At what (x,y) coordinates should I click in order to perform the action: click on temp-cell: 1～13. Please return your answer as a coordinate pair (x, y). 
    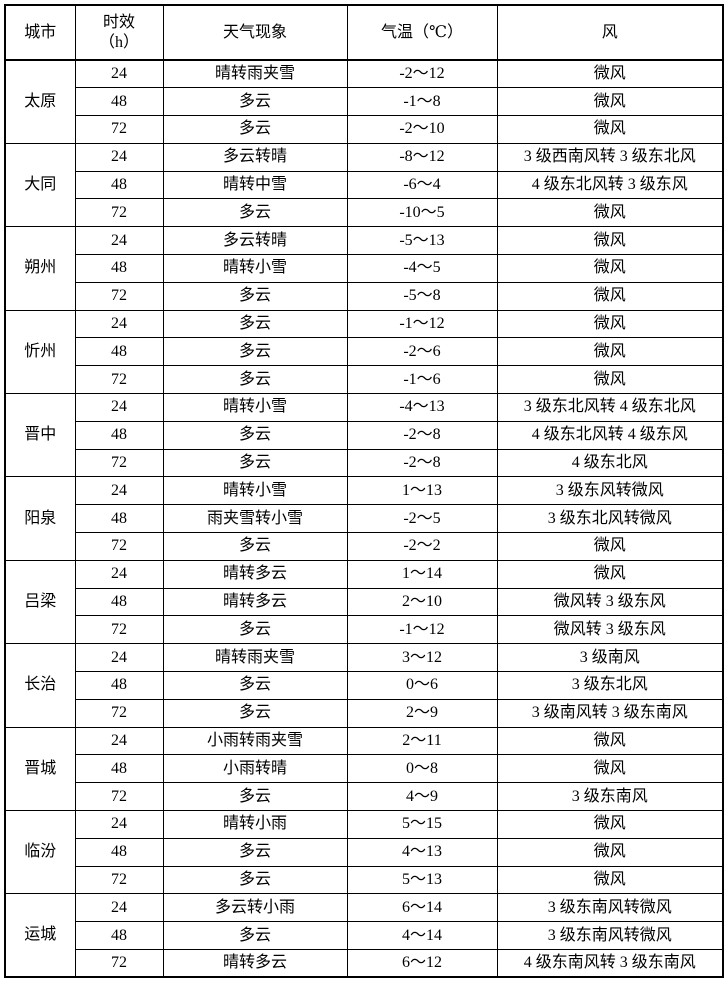
    Looking at the image, I should click on (422, 491).